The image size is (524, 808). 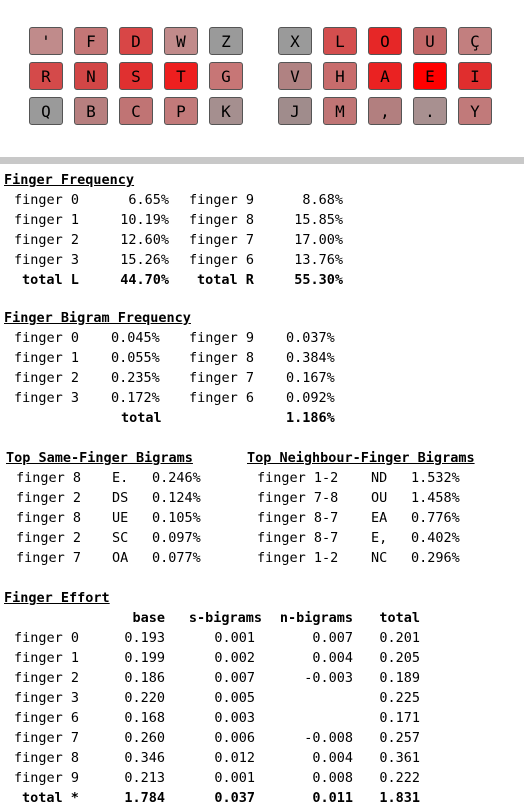 I want to click on same-finger-value: 0.077%, so click(x=176, y=558).